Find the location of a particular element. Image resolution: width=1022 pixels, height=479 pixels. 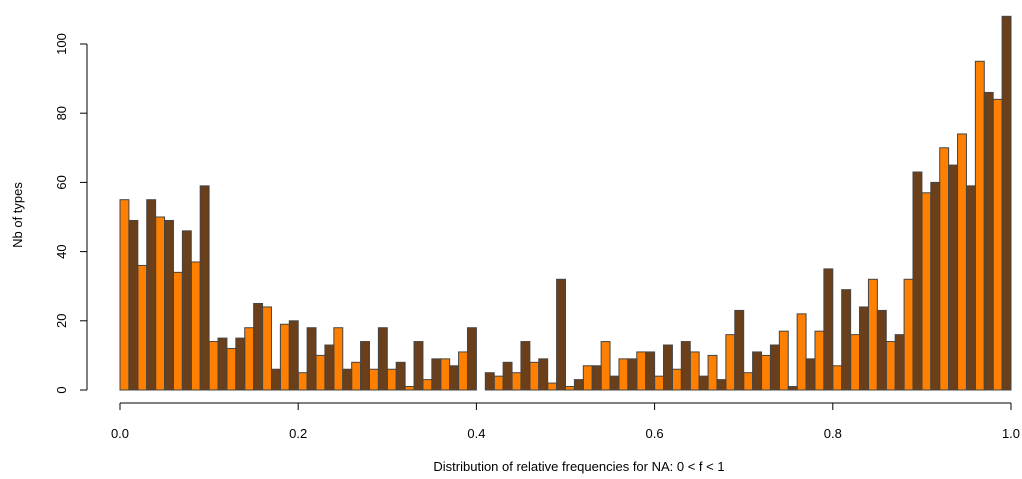

y-tick-label: 60 is located at coordinates (61, 182).